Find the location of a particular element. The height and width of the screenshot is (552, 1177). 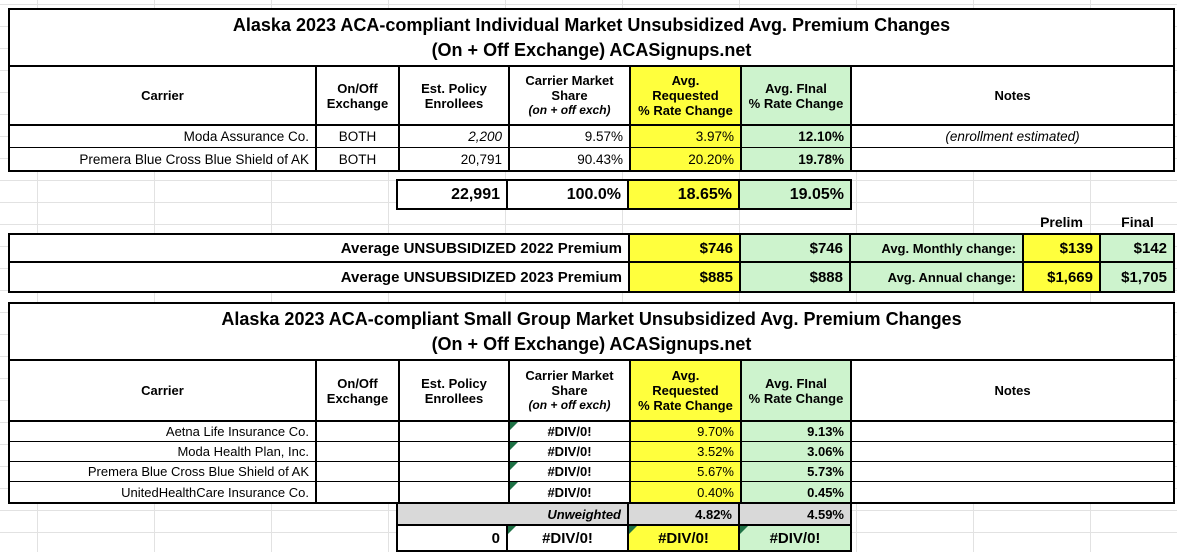

header-requested-rate: Avg. Requested % Rate Change is located at coordinates (686, 390).